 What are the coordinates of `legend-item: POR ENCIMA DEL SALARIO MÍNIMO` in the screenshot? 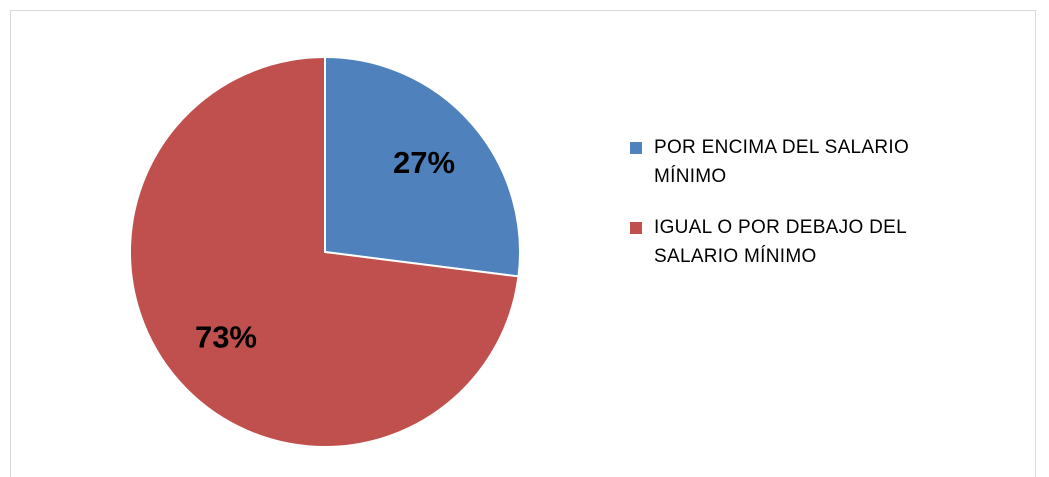 It's located at (795, 162).